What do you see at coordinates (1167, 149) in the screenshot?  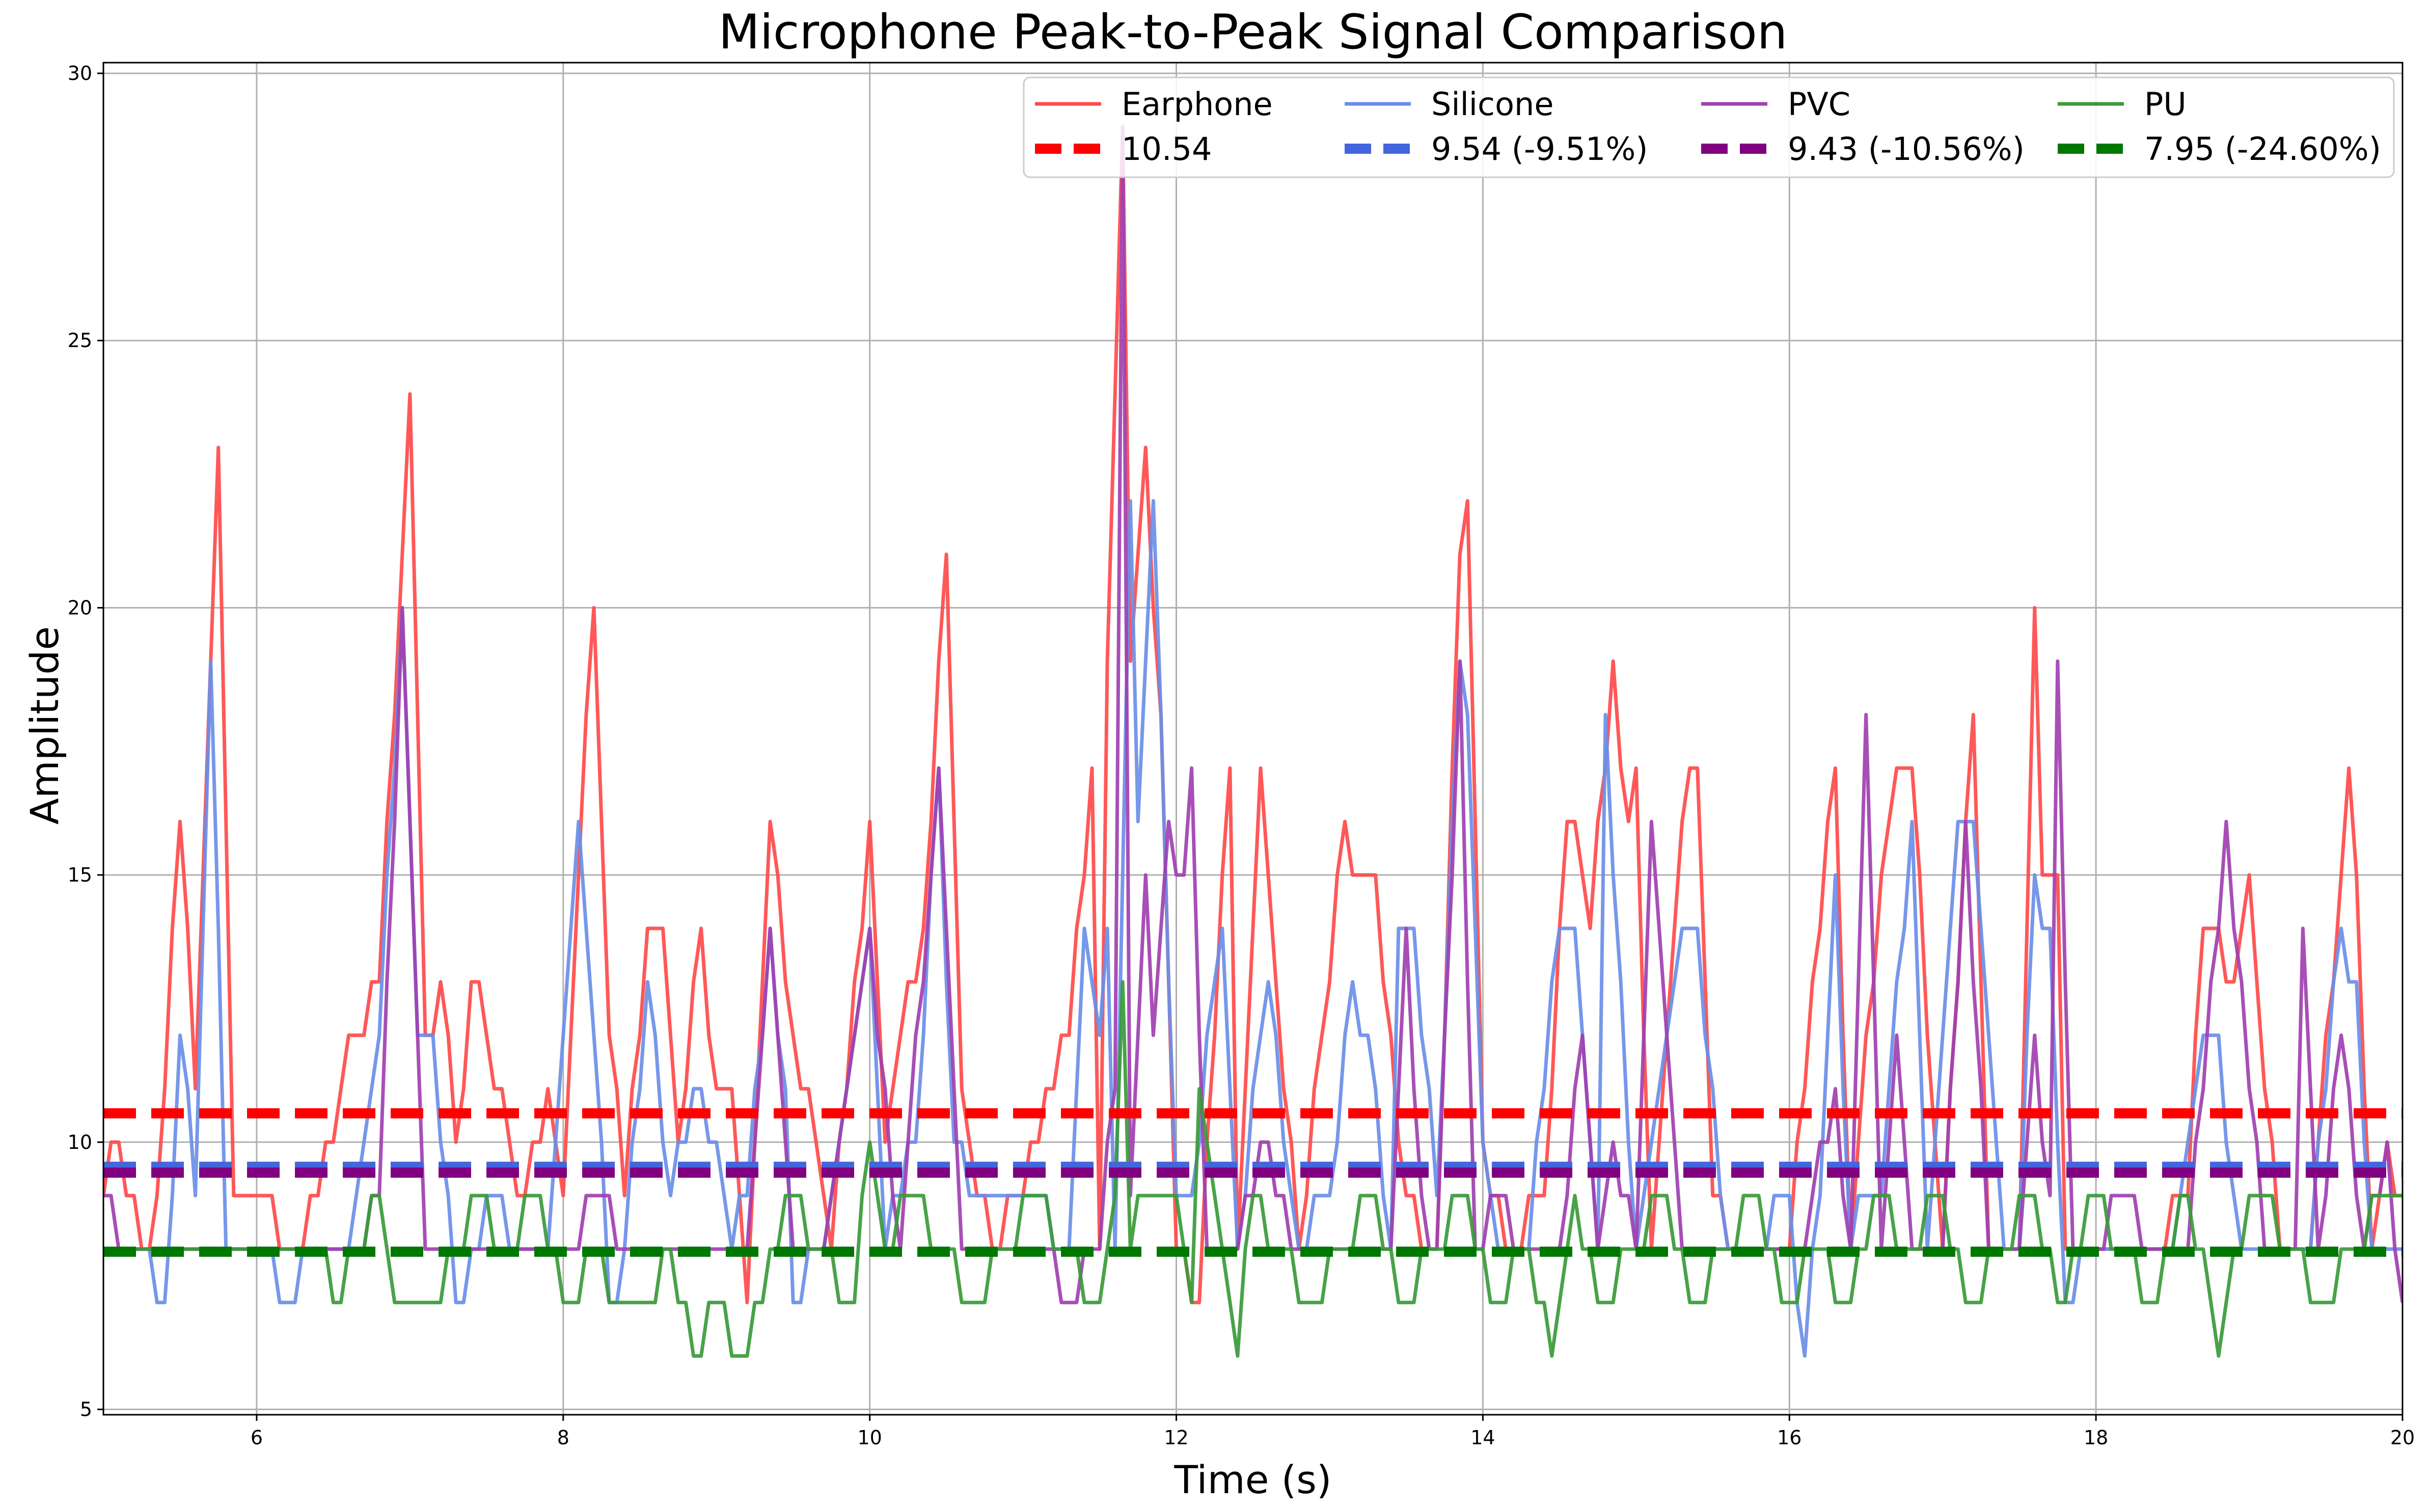 I see `legend-mean-label-0: 10.54` at bounding box center [1167, 149].